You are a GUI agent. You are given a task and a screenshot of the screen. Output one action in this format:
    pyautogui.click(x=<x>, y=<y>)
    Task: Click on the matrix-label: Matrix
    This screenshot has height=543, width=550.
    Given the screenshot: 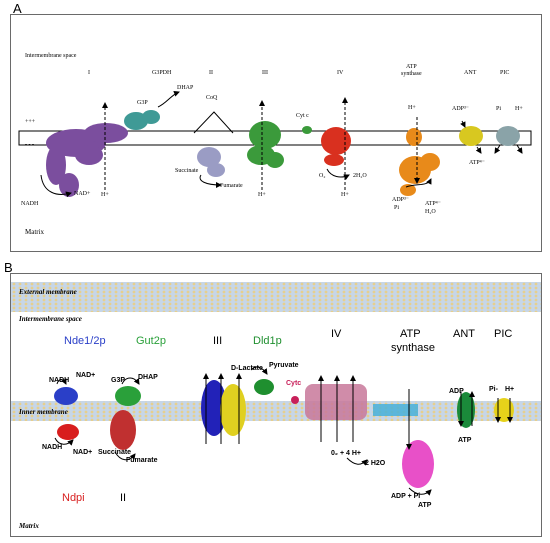 What is the action you would take?
    pyautogui.click(x=35, y=232)
    